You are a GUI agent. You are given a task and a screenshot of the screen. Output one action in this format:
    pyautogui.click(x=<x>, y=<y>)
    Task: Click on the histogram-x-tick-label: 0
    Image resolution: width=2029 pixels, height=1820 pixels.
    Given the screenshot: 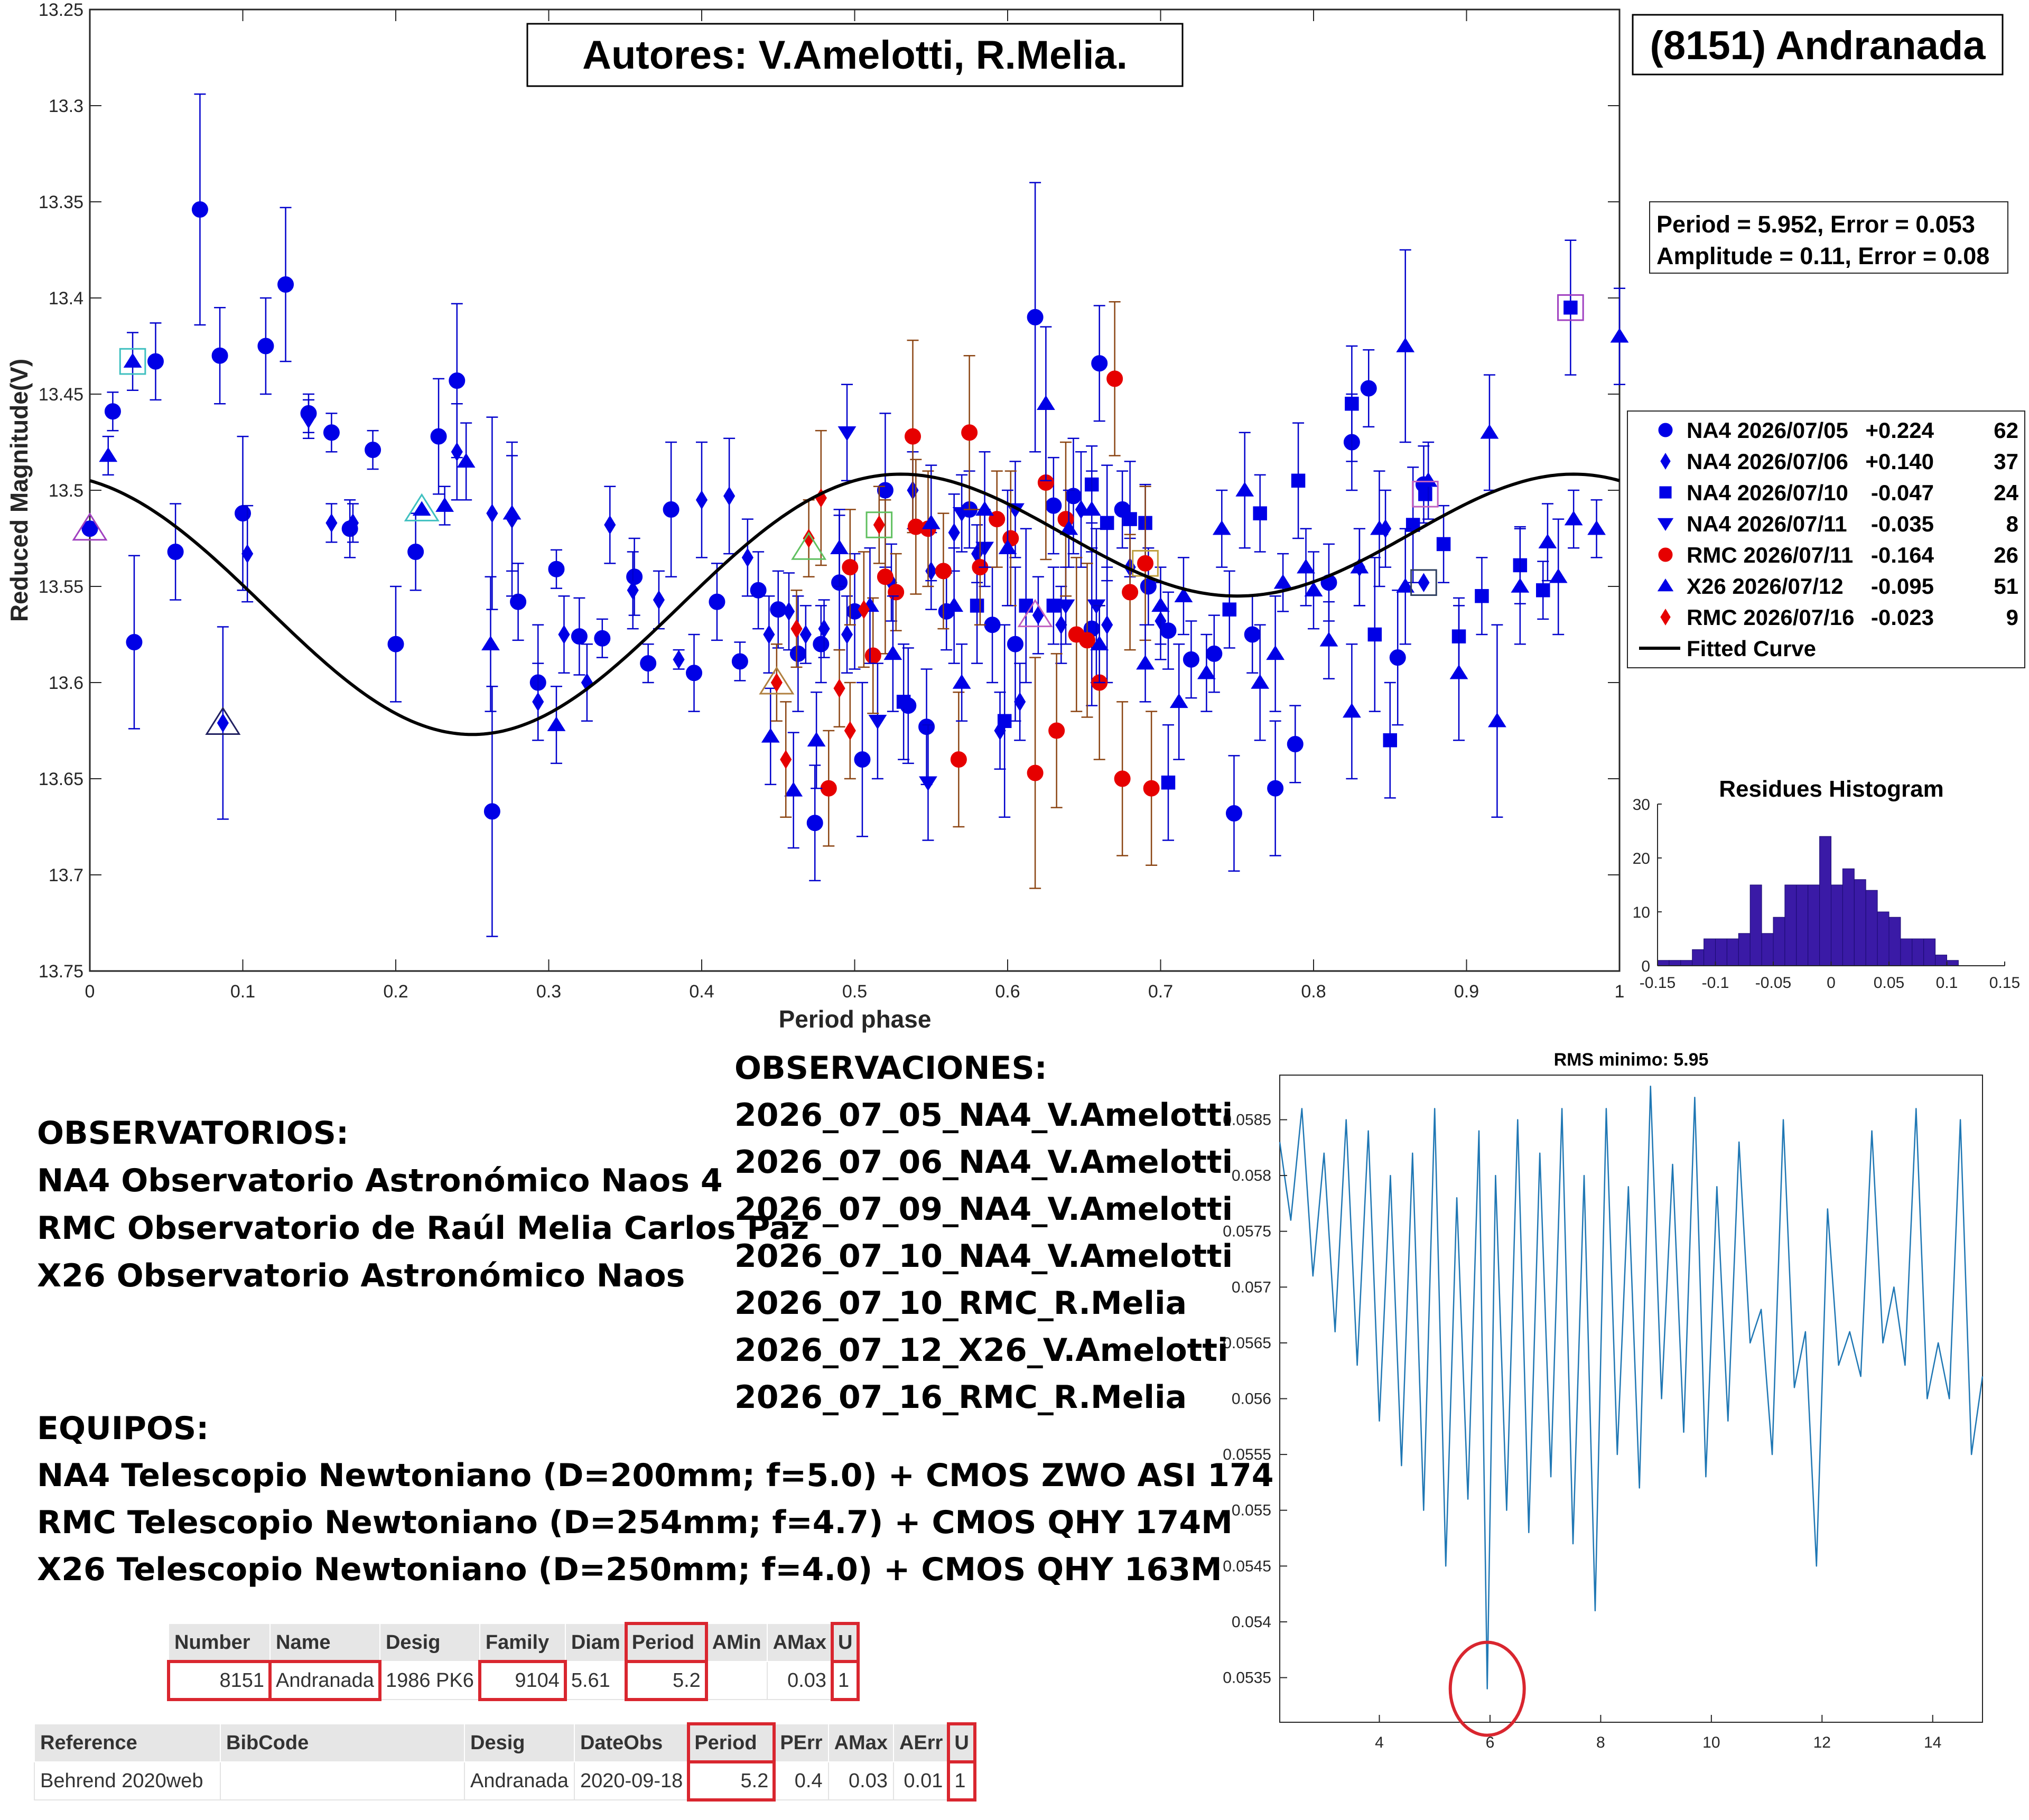 What is the action you would take?
    pyautogui.click(x=1832, y=983)
    